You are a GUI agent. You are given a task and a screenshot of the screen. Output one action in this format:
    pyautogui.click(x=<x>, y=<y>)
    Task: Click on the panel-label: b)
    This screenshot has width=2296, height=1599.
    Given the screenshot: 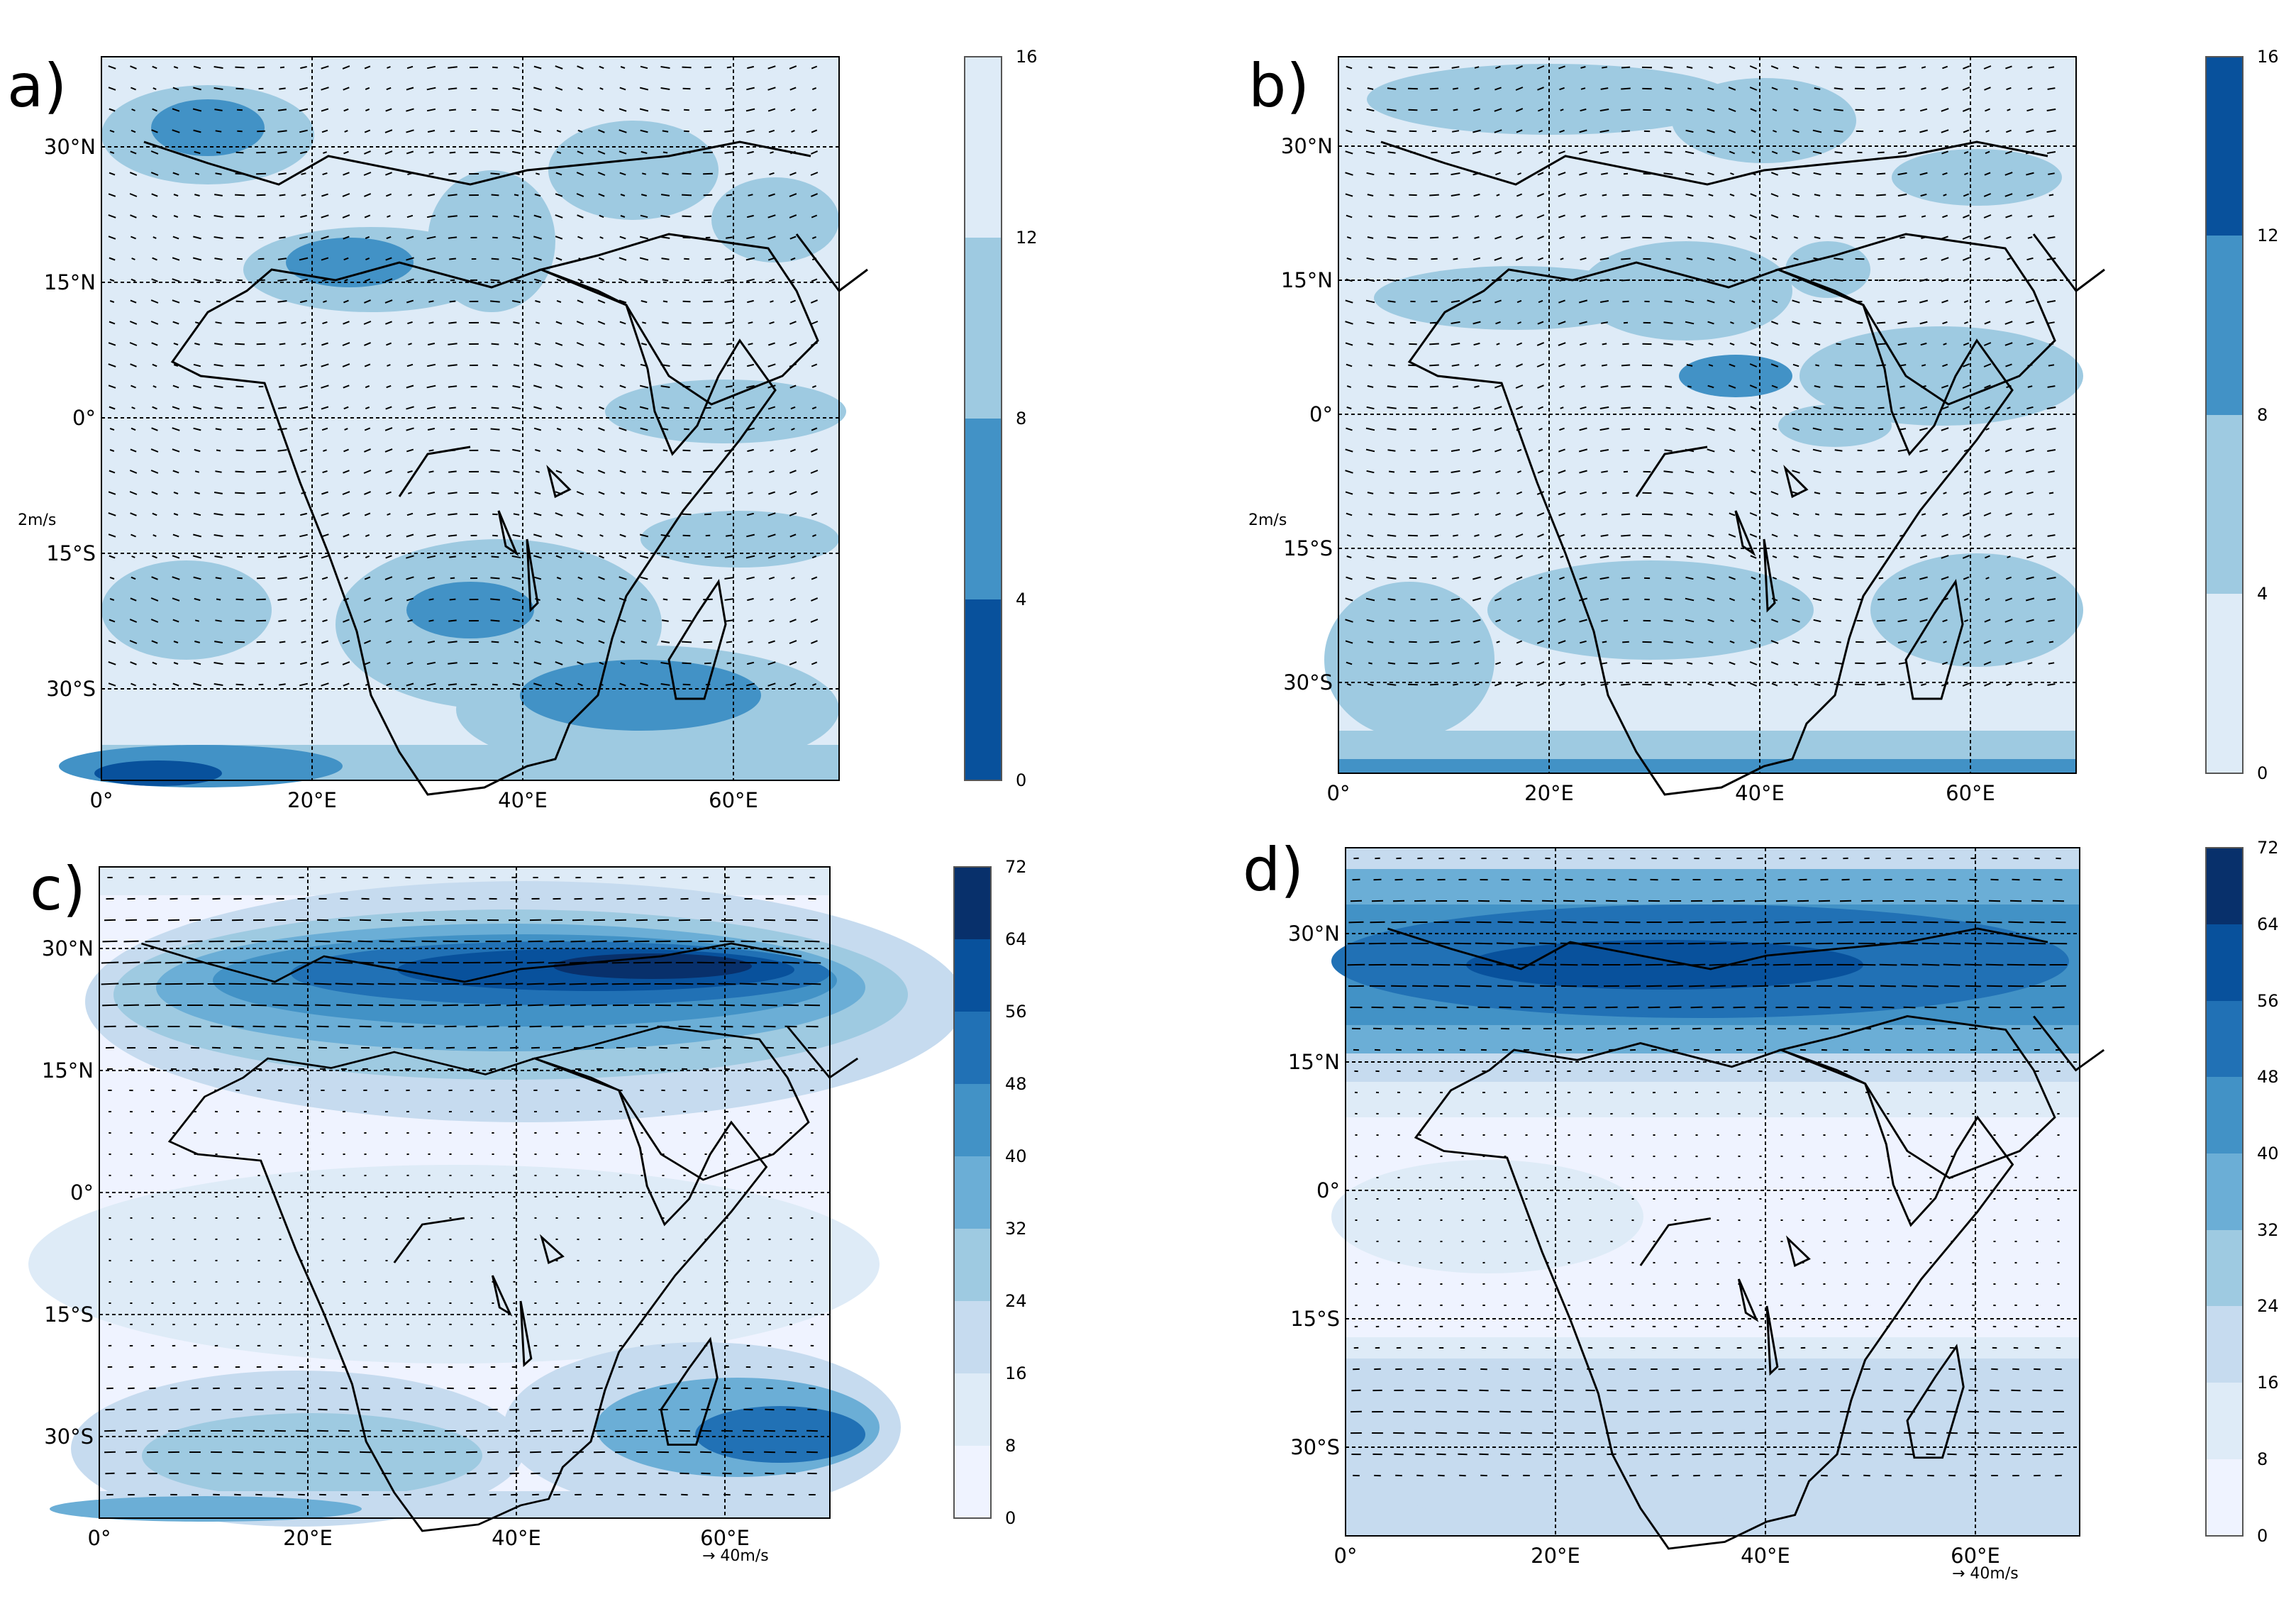 What is the action you would take?
    pyautogui.click(x=1278, y=86)
    